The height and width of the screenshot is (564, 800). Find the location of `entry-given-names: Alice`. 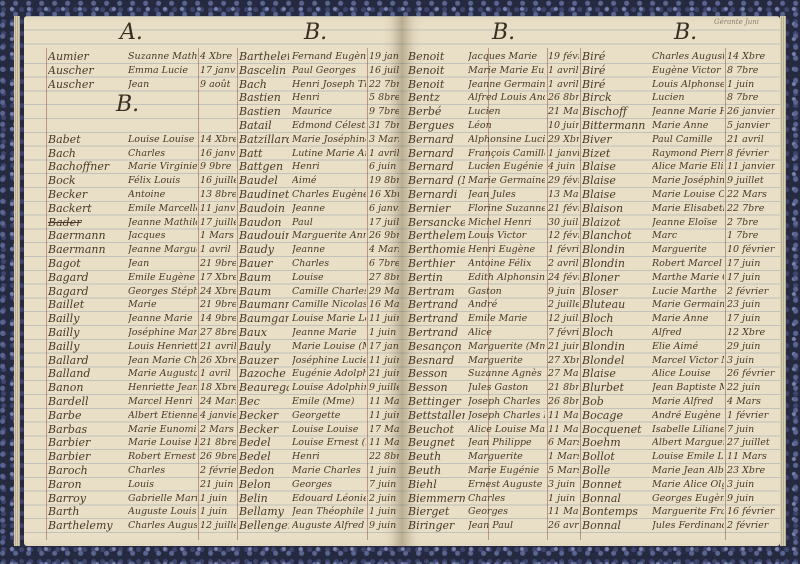

entry-given-names: Alice is located at coordinates (480, 332).